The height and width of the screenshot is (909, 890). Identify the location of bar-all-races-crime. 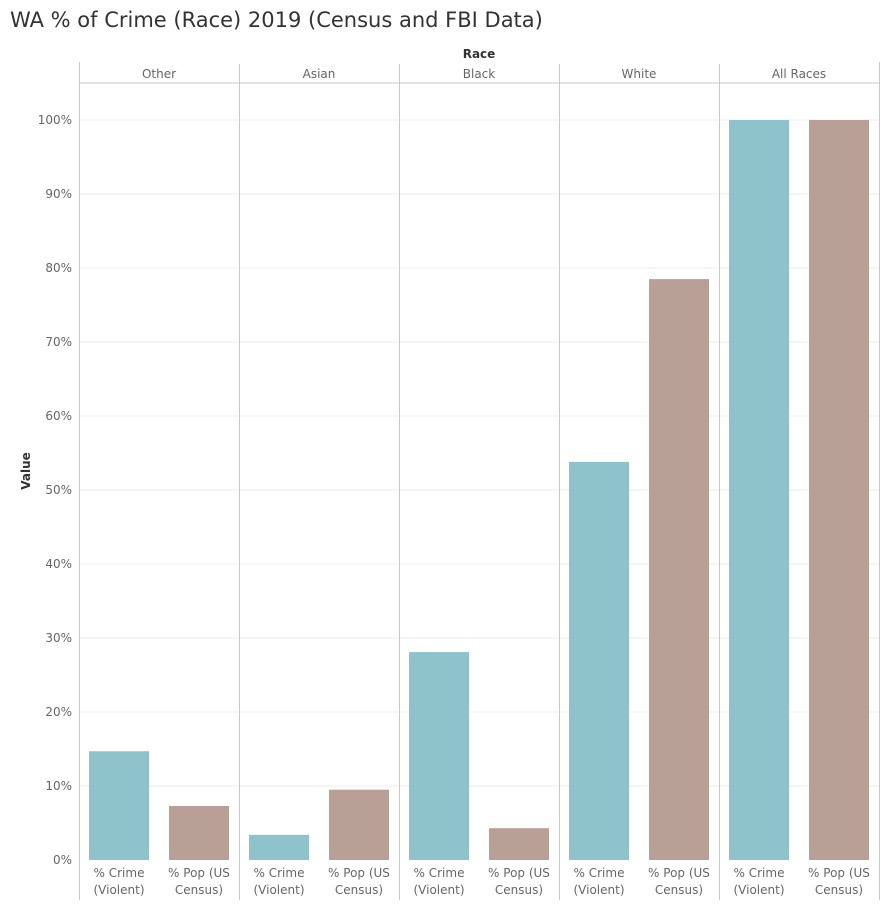
(759, 490).